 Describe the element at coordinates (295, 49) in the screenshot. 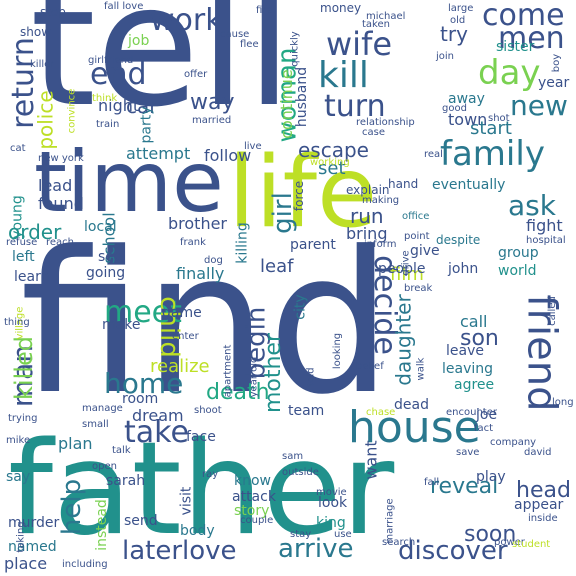

I see `cloud-word: quickly` at that location.